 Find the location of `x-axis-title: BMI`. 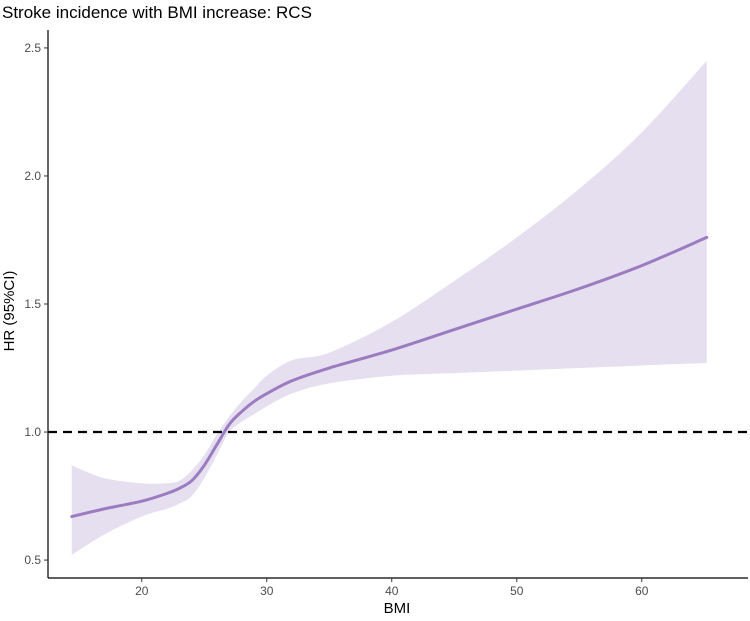

x-axis-title: BMI is located at coordinates (397, 608).